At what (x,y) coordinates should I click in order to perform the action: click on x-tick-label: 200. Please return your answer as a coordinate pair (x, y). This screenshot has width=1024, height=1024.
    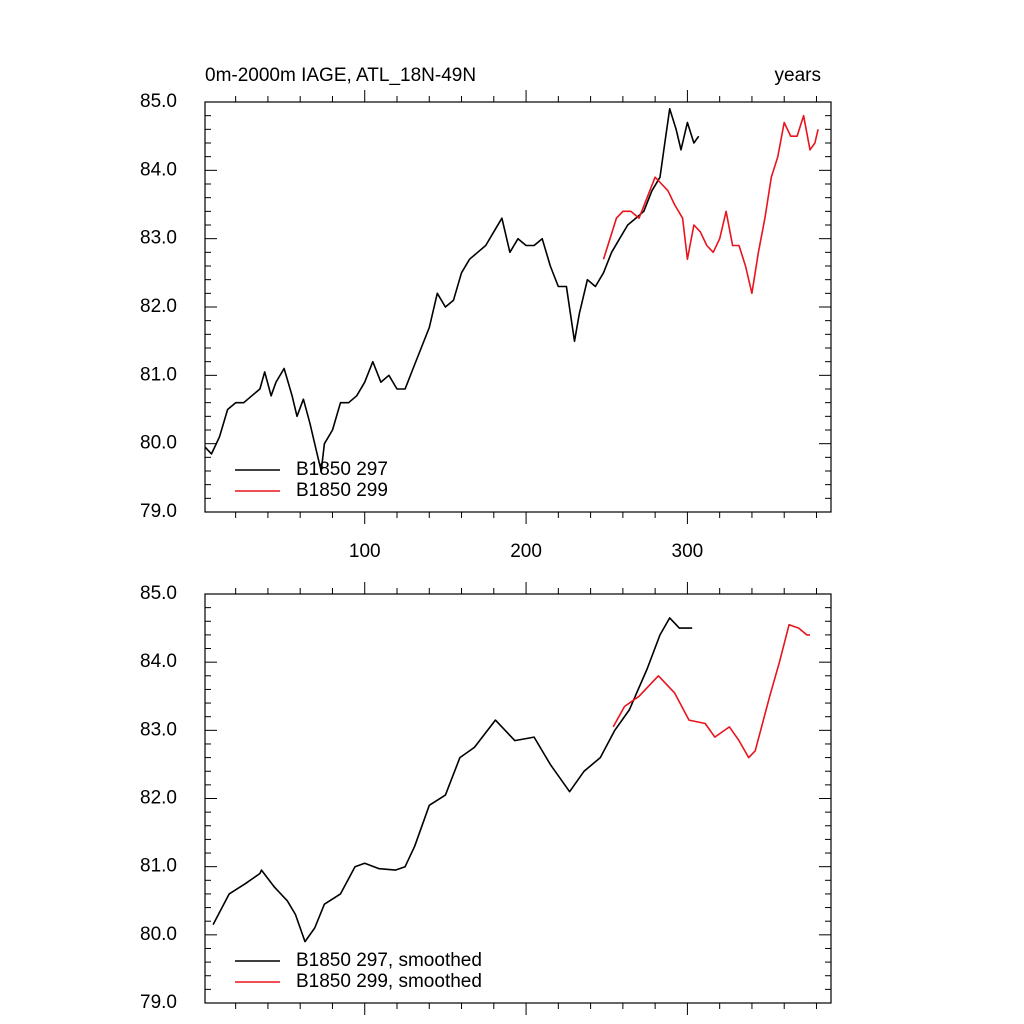
    Looking at the image, I should click on (526, 551).